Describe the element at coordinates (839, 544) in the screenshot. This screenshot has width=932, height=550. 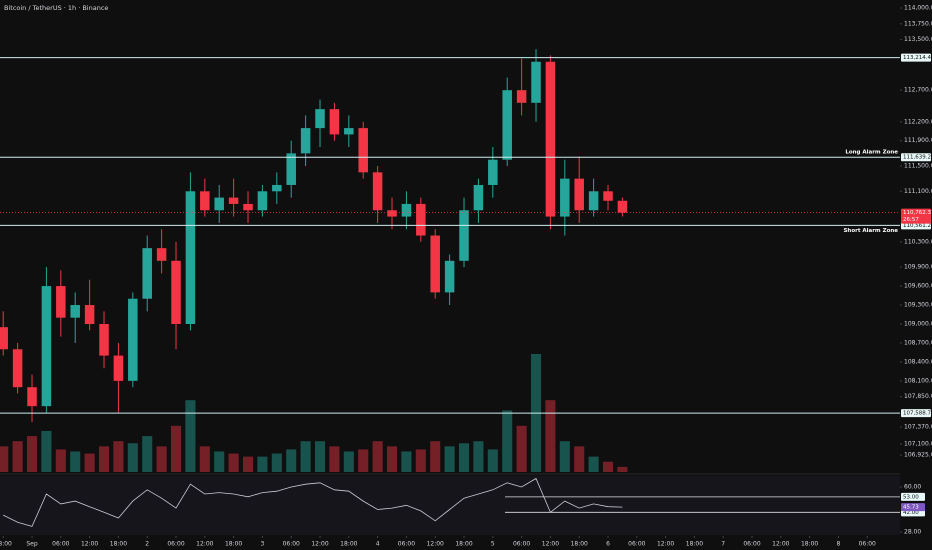
I see `x-tick-label: 8` at that location.